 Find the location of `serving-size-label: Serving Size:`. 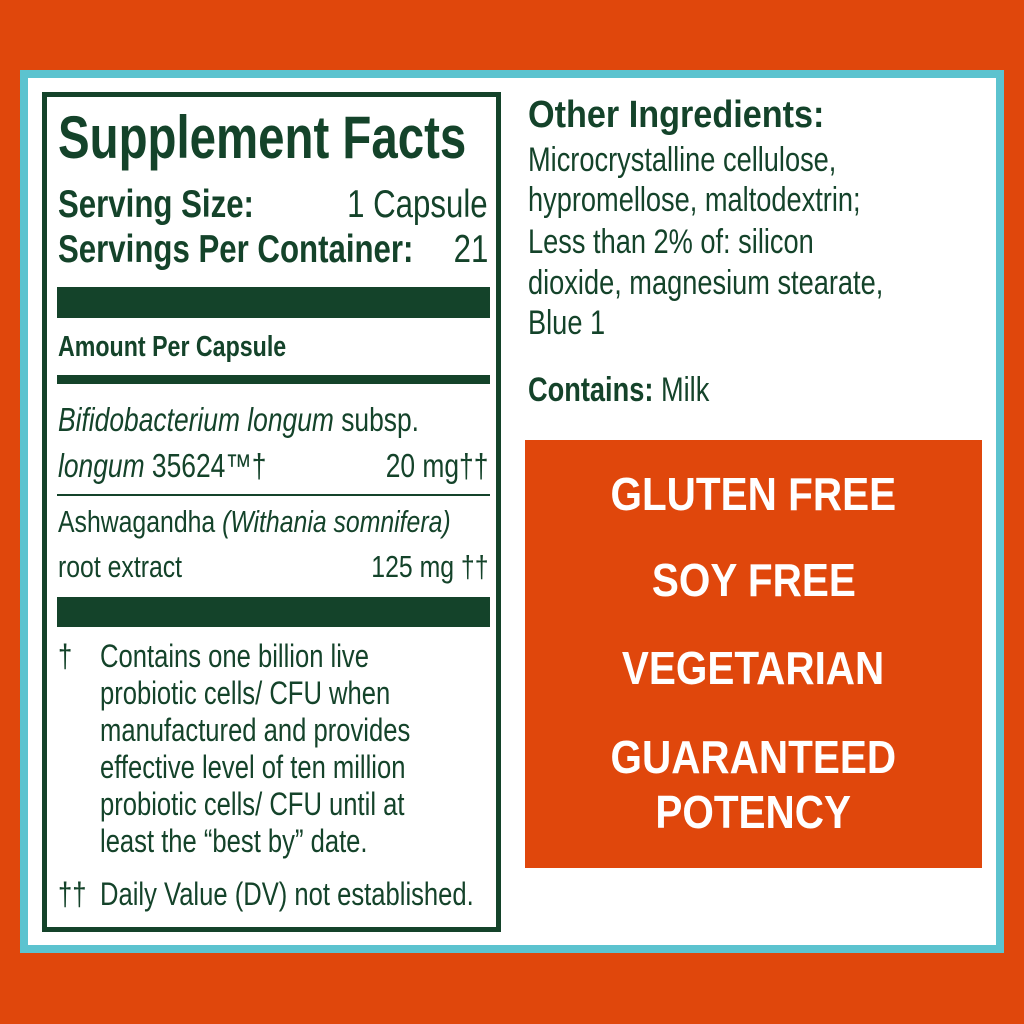

serving-size-label: Serving Size: is located at coordinates (156, 204).